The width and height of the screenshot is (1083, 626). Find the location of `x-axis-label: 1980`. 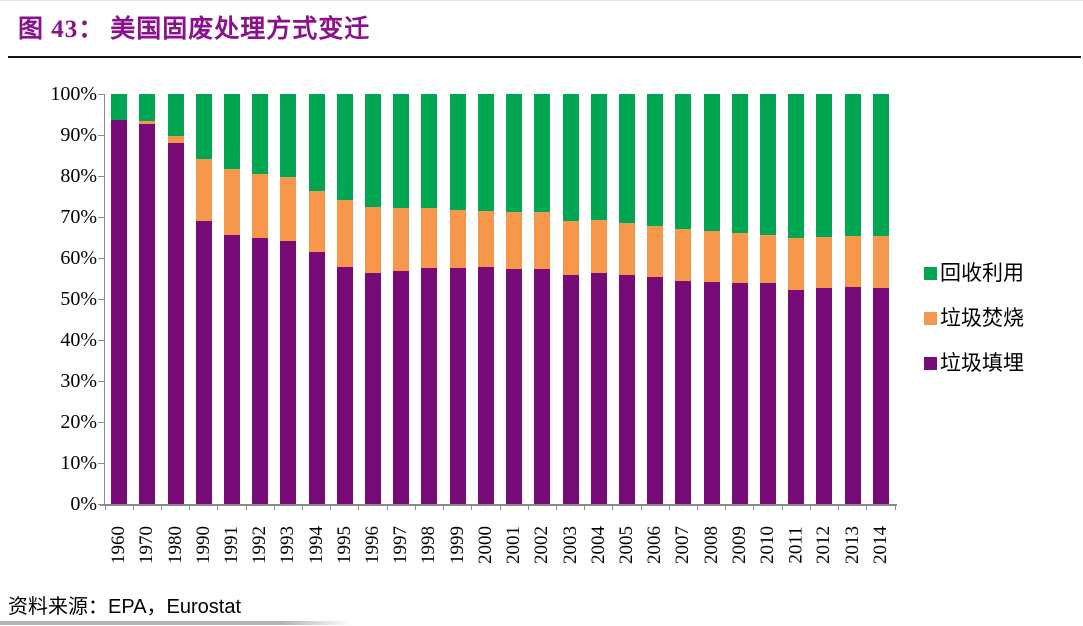

x-axis-label: 1980 is located at coordinates (176, 541).